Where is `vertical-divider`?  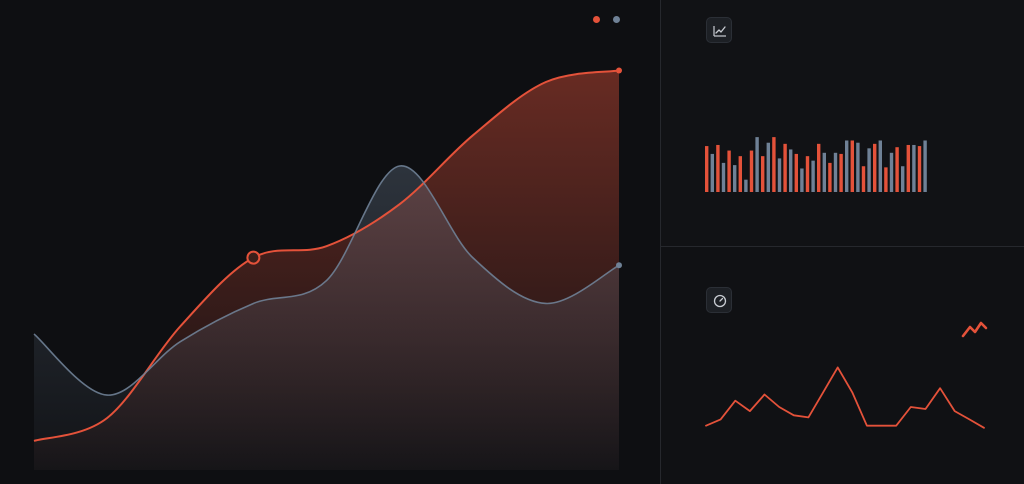 vertical-divider is located at coordinates (660, 242).